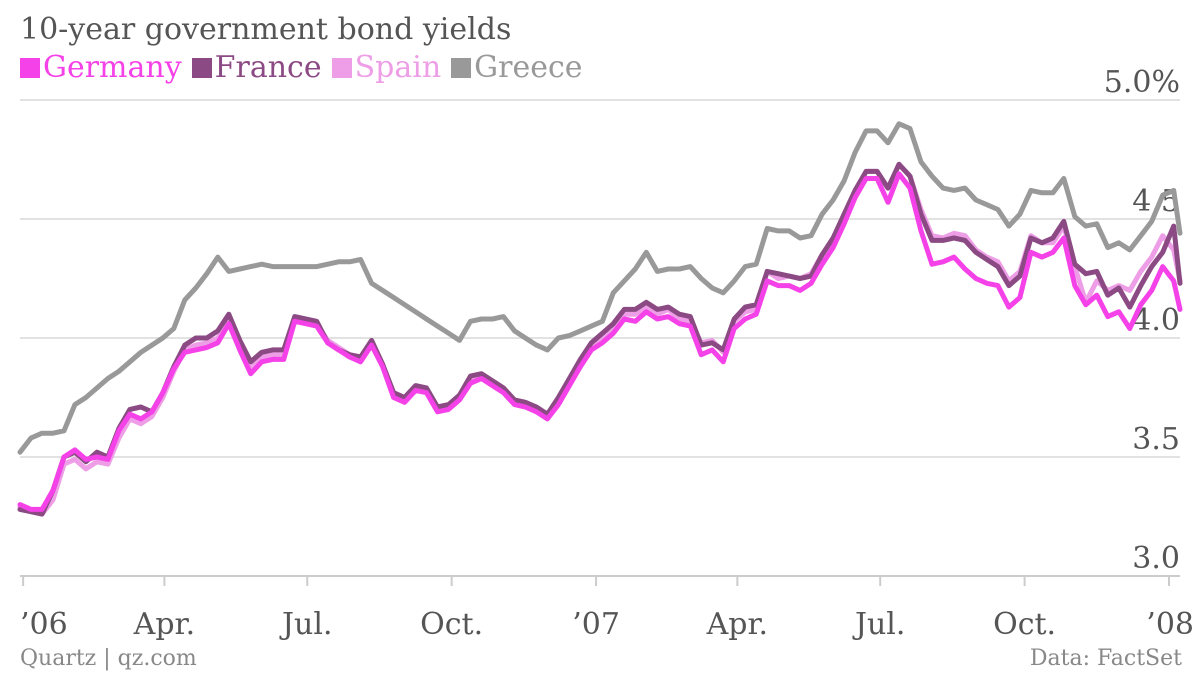 This screenshot has height=676, width=1200. I want to click on chart-title: 10-year government bond yields, so click(266, 29).